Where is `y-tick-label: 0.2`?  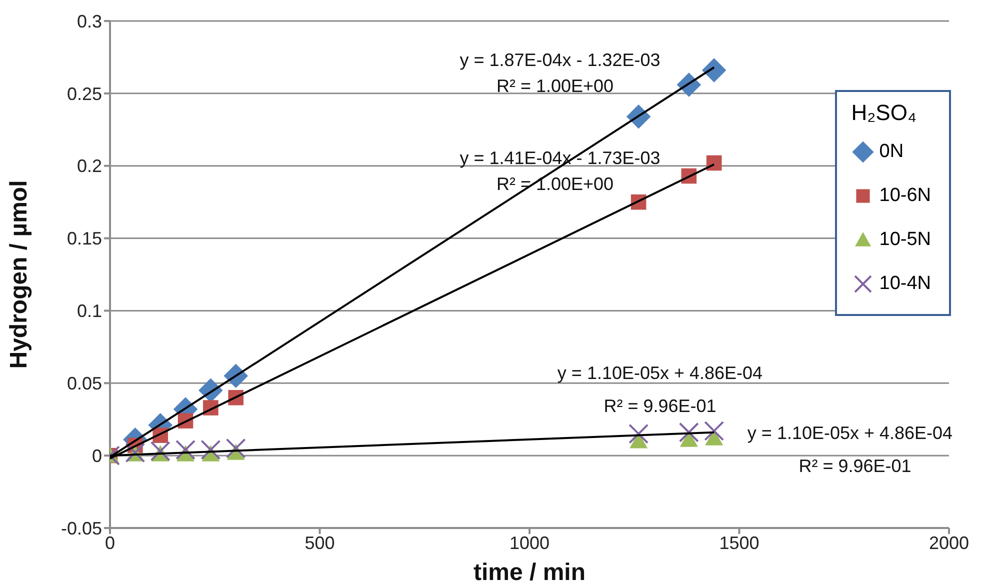
y-tick-label: 0.2 is located at coordinates (89, 166).